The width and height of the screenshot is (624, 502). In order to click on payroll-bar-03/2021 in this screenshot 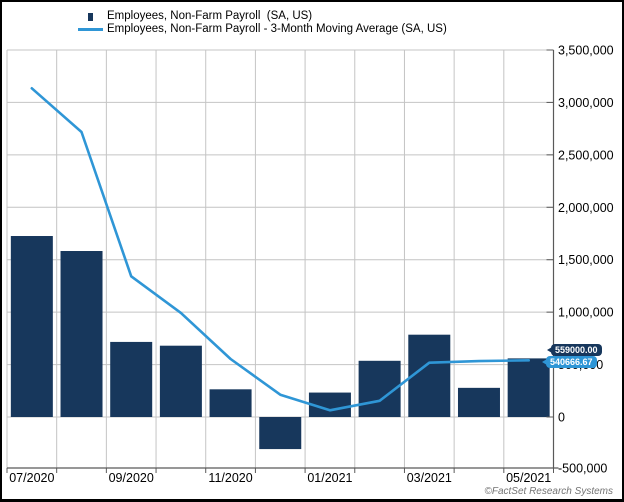, I will do `click(429, 375)`.